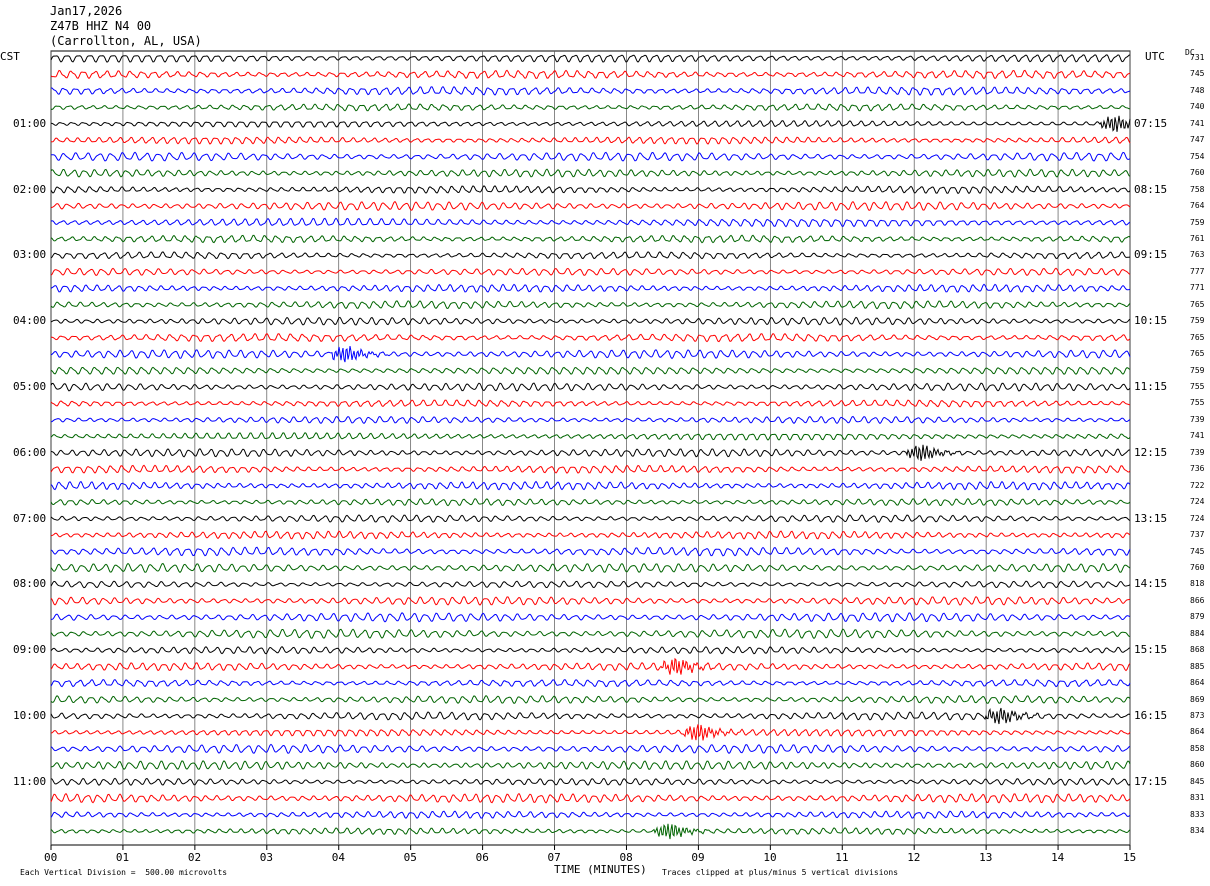 This screenshot has width=1210, height=886. Describe the element at coordinates (30, 584) in the screenshot. I see `hour-label-cst: 08:00` at that location.